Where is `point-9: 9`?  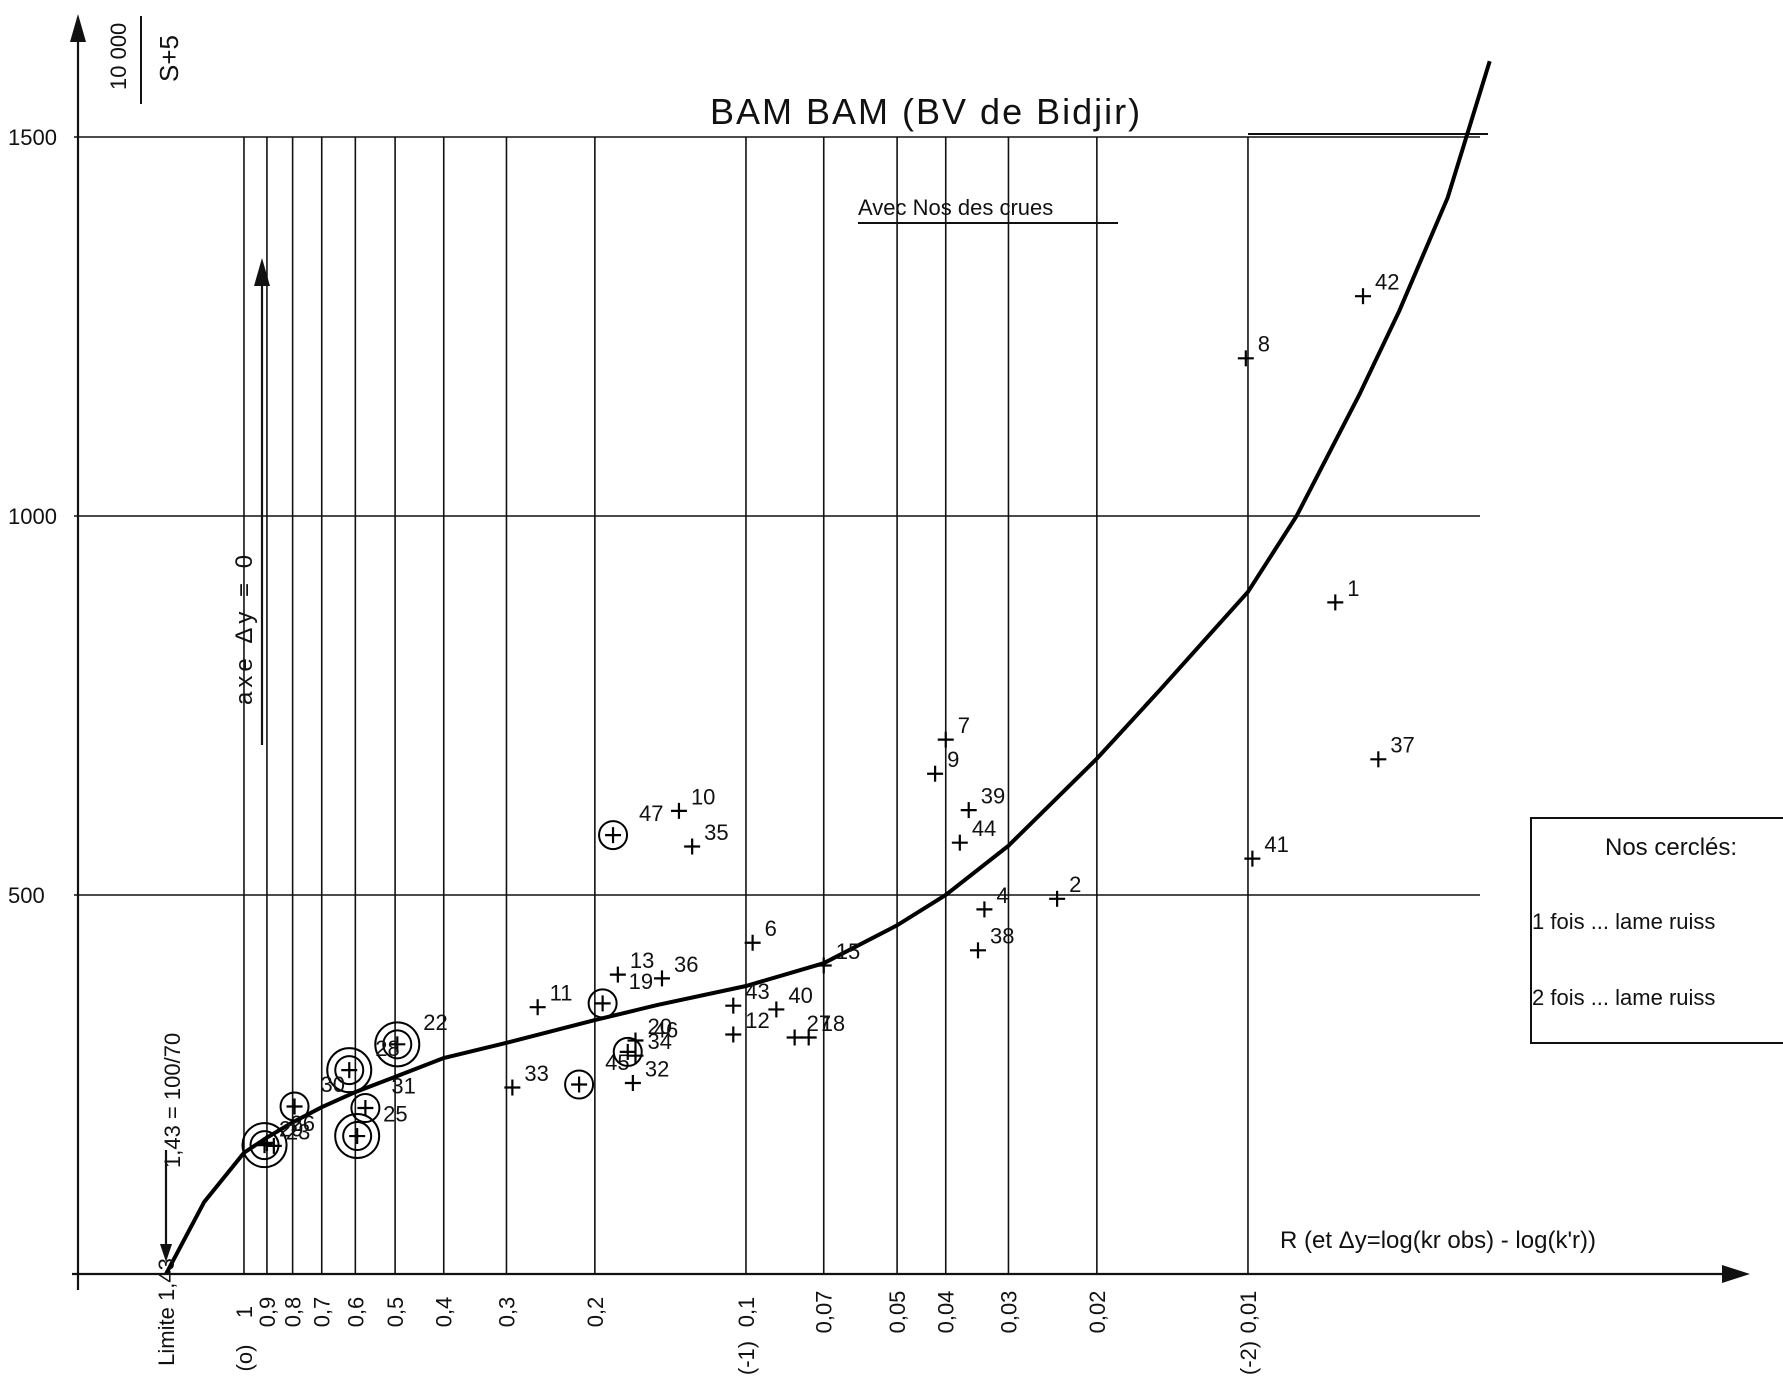 point-9: 9 is located at coordinates (943, 764).